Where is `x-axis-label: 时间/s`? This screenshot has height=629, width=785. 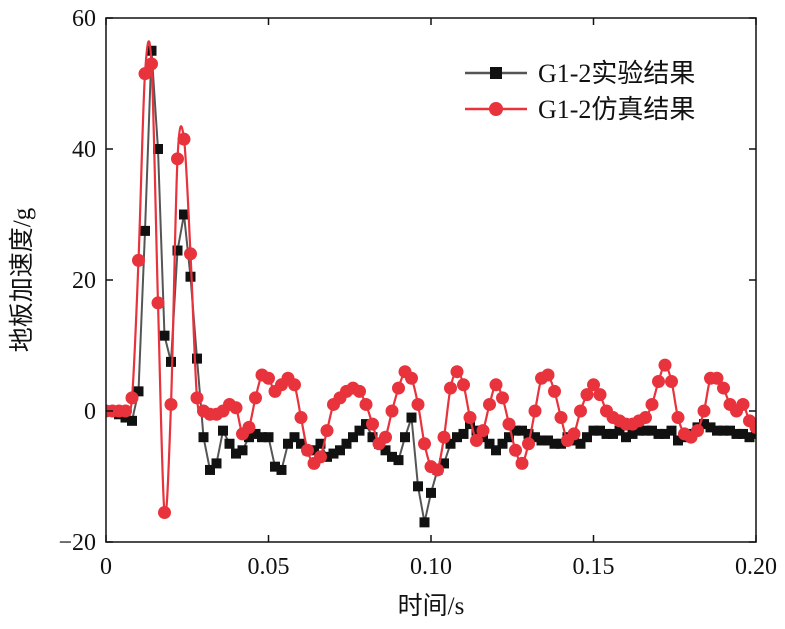
x-axis-label: 时间/s is located at coordinates (431, 606).